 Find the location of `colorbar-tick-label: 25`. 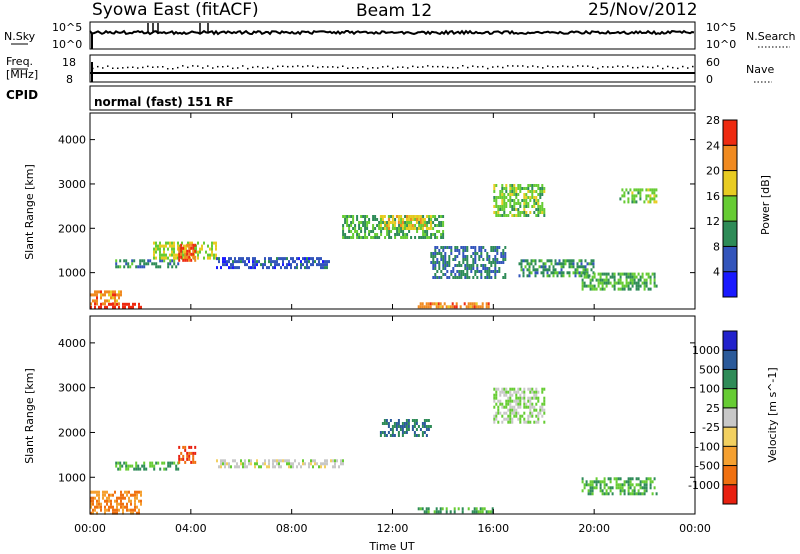

colorbar-tick-label: 25 is located at coordinates (713, 408).